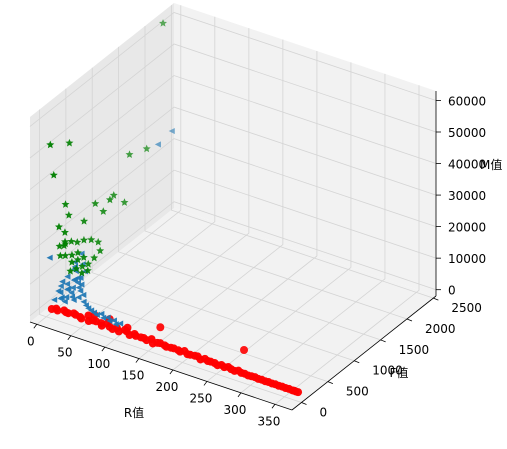 This screenshot has width=507, height=449. I want to click on x-tick-label: 250, so click(200, 398).